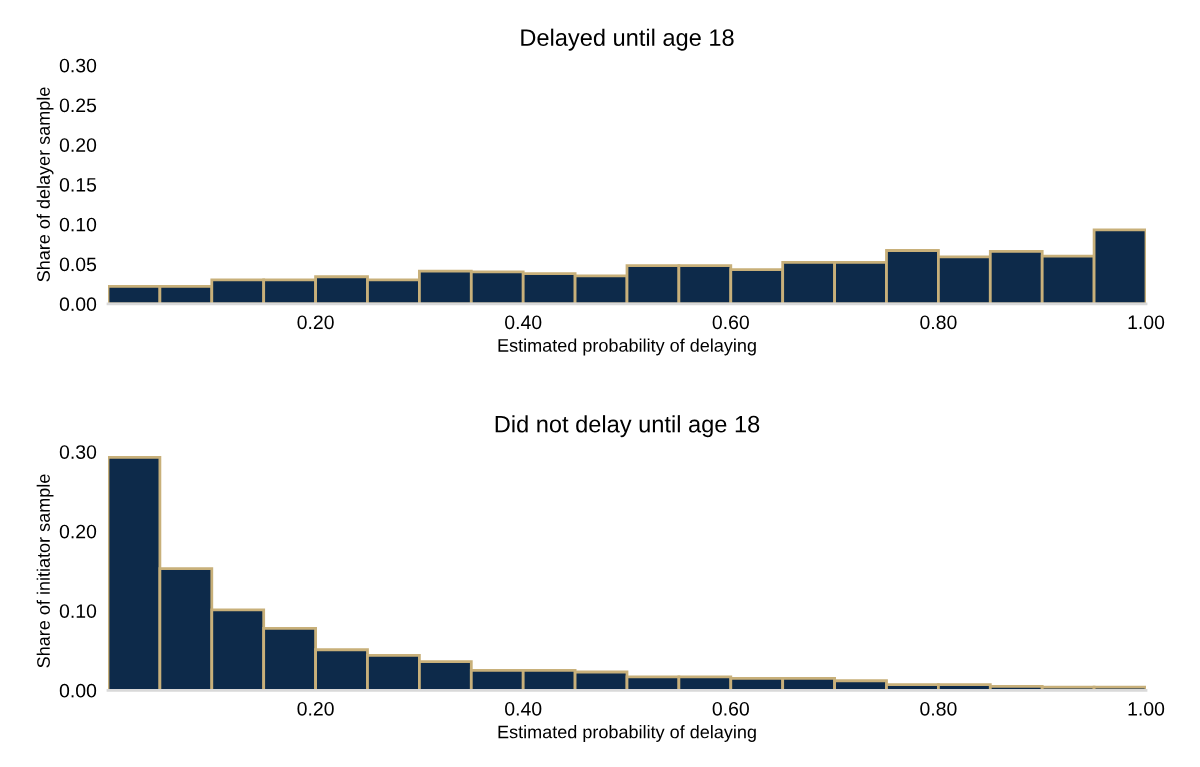 The width and height of the screenshot is (1200, 767). What do you see at coordinates (627, 426) in the screenshot?
I see `chart-title: Did not delay until age 18` at bounding box center [627, 426].